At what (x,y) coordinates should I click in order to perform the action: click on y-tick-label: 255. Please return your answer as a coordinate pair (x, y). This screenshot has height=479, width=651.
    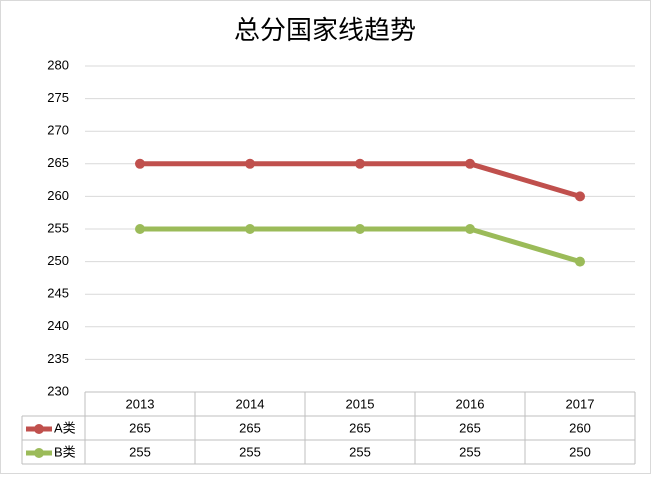
    Looking at the image, I should click on (58, 227).